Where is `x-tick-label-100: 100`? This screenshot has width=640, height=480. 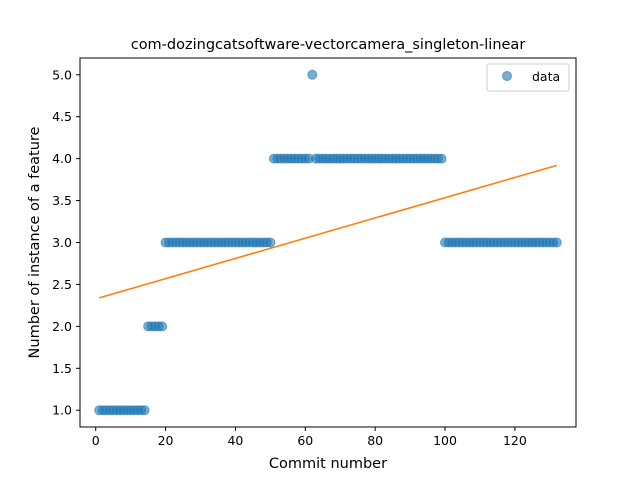
x-tick-label-100: 100 is located at coordinates (445, 440).